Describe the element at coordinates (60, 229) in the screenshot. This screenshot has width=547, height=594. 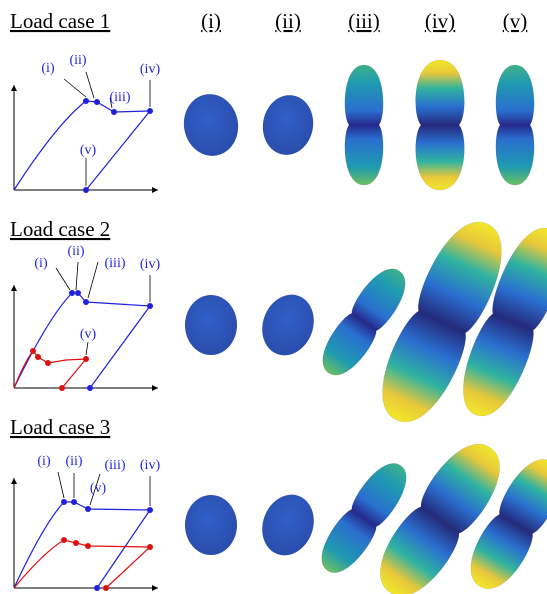
I see `load-case-title: Load case 2` at that location.